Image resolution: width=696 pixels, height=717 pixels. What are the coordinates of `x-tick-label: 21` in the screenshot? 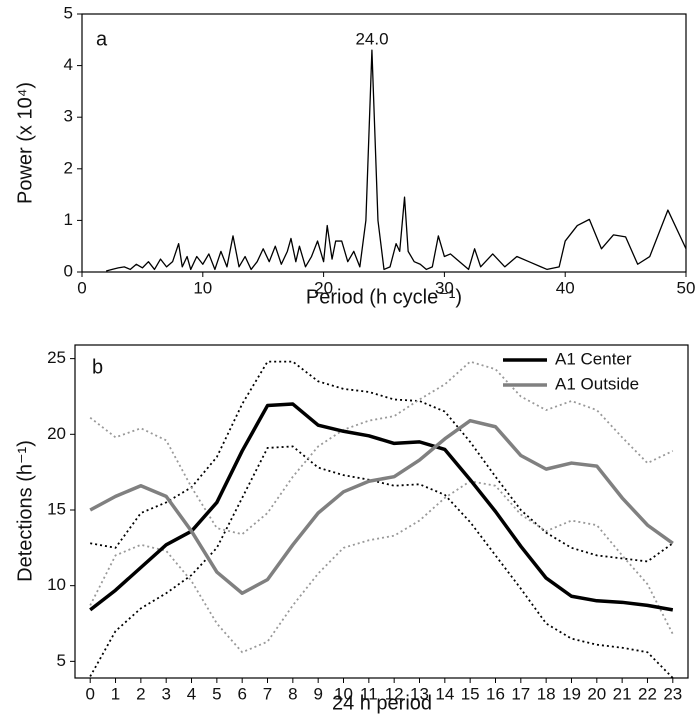 It's located at (622, 693).